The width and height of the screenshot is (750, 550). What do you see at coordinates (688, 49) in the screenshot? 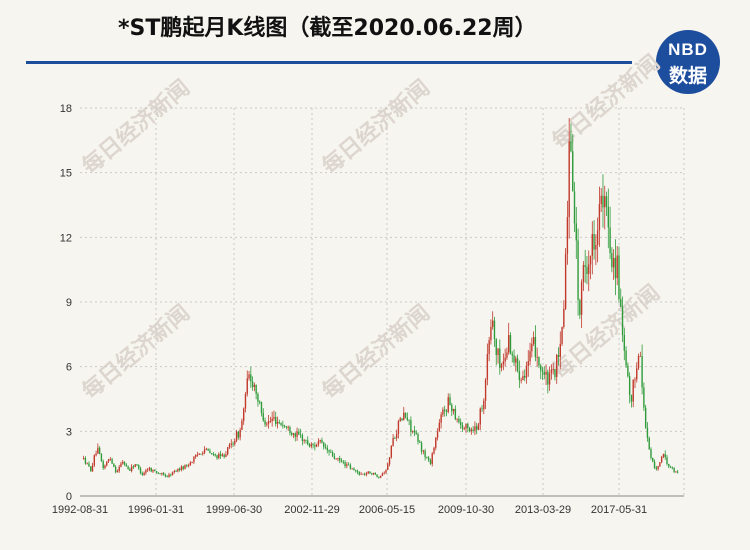
I see `logo-text-nbd: NBD` at bounding box center [688, 49].